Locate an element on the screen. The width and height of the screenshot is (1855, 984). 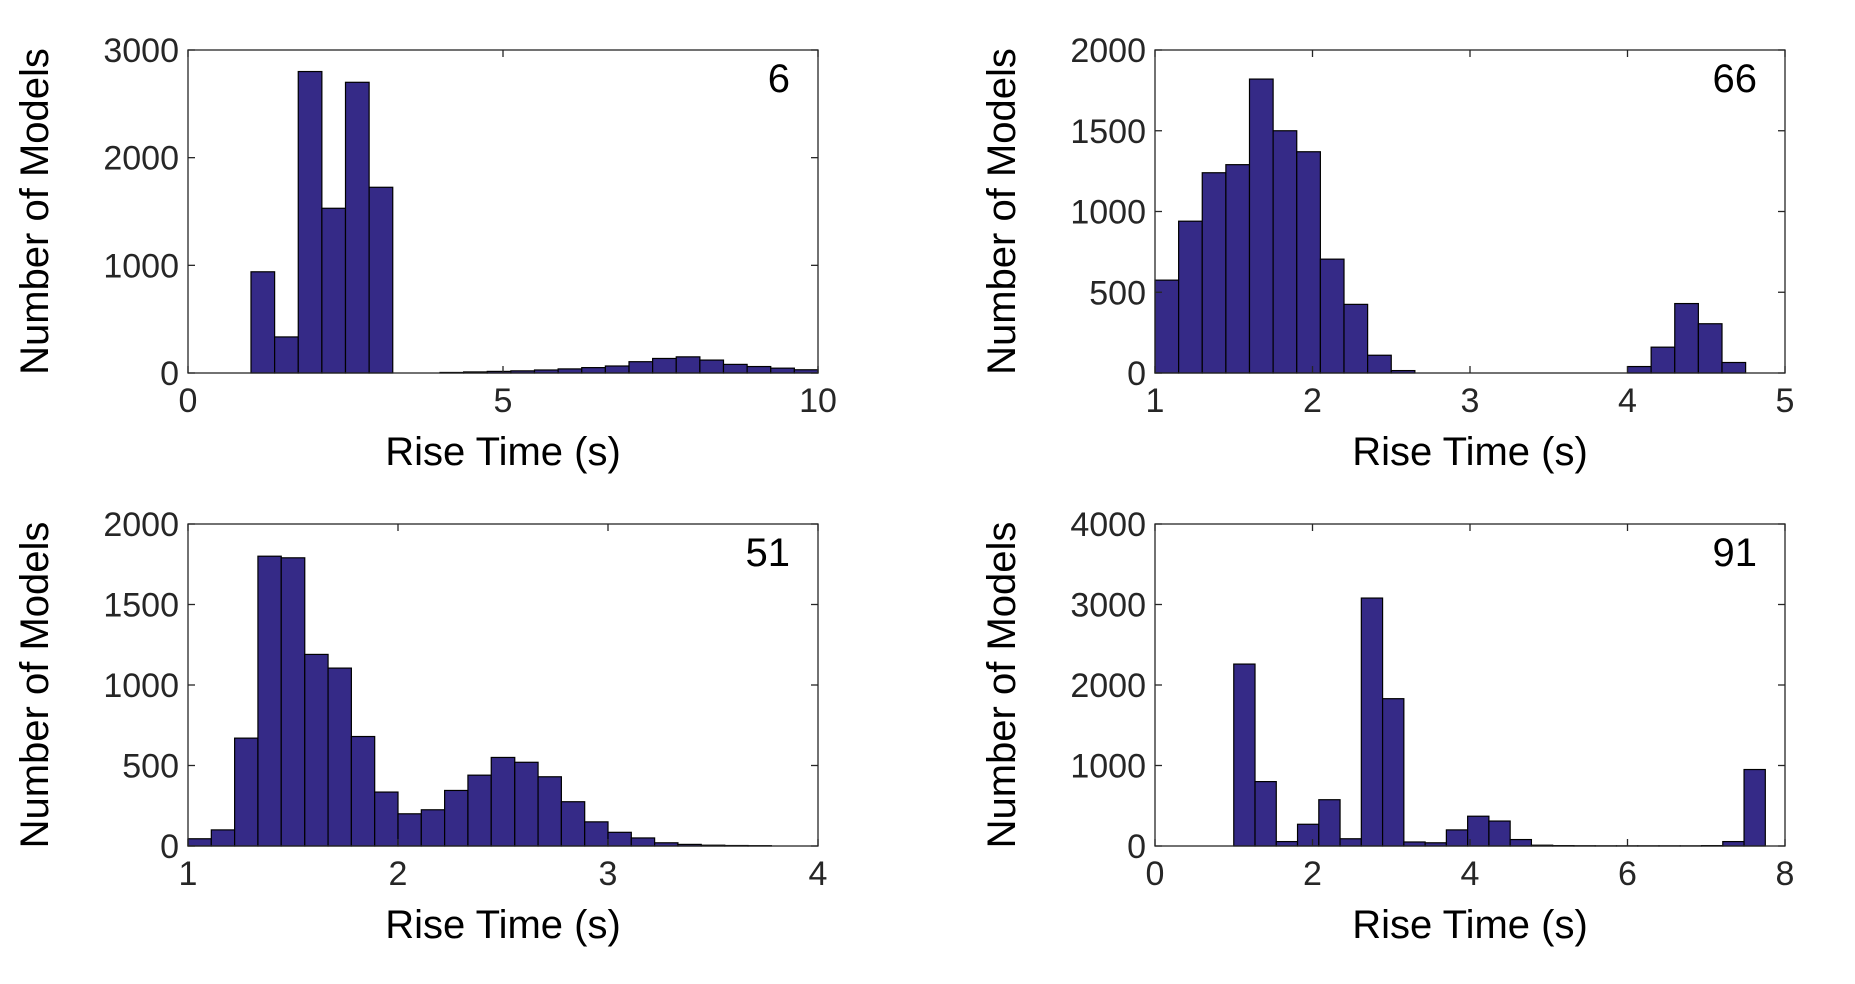
x-tick-label: 3 is located at coordinates (1470, 401).